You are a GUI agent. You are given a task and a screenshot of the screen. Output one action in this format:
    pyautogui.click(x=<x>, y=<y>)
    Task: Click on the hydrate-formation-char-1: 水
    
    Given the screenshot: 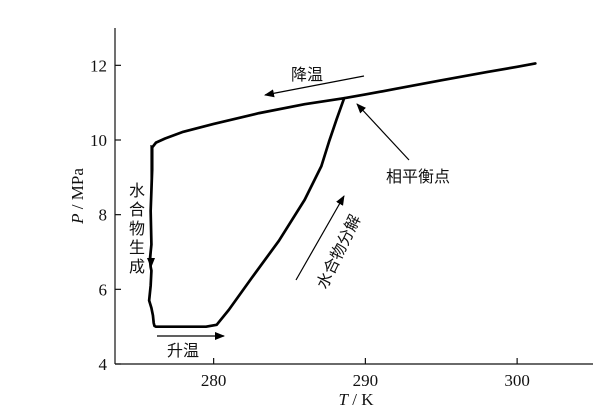 What is the action you would take?
    pyautogui.click(x=137, y=190)
    